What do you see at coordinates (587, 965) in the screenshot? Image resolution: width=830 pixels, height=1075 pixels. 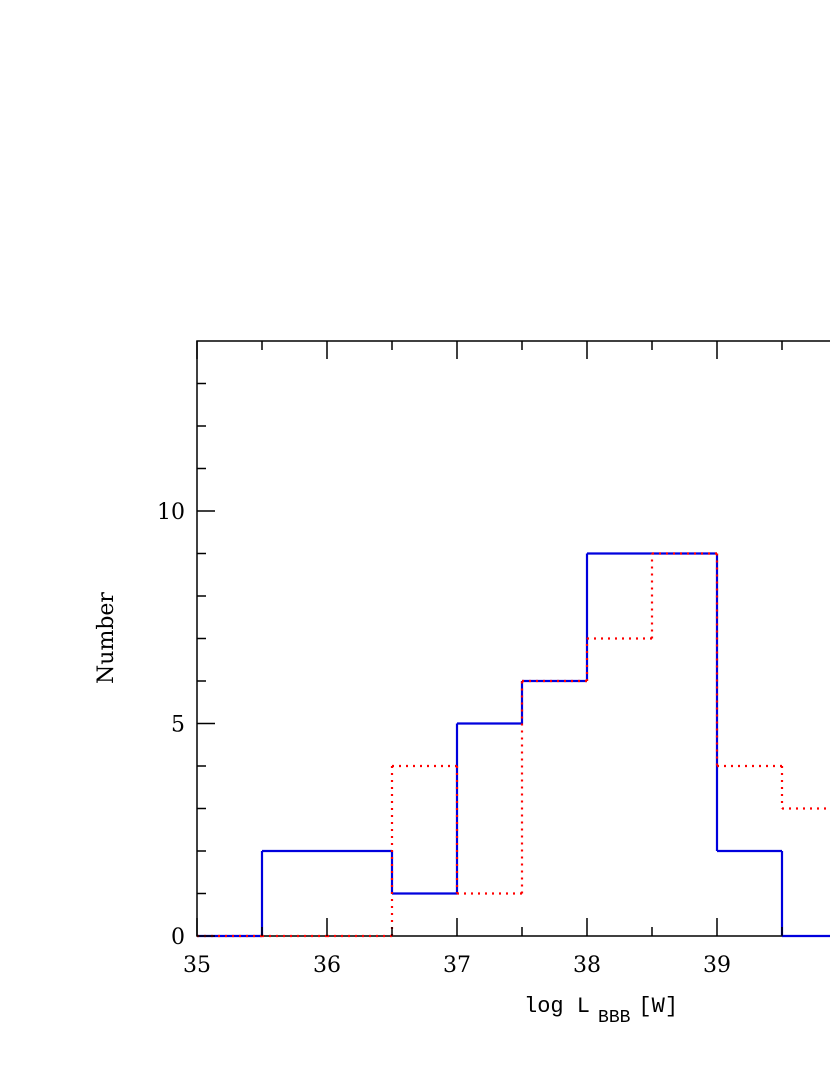 I see `x-tick-label: 38` at bounding box center [587, 965].